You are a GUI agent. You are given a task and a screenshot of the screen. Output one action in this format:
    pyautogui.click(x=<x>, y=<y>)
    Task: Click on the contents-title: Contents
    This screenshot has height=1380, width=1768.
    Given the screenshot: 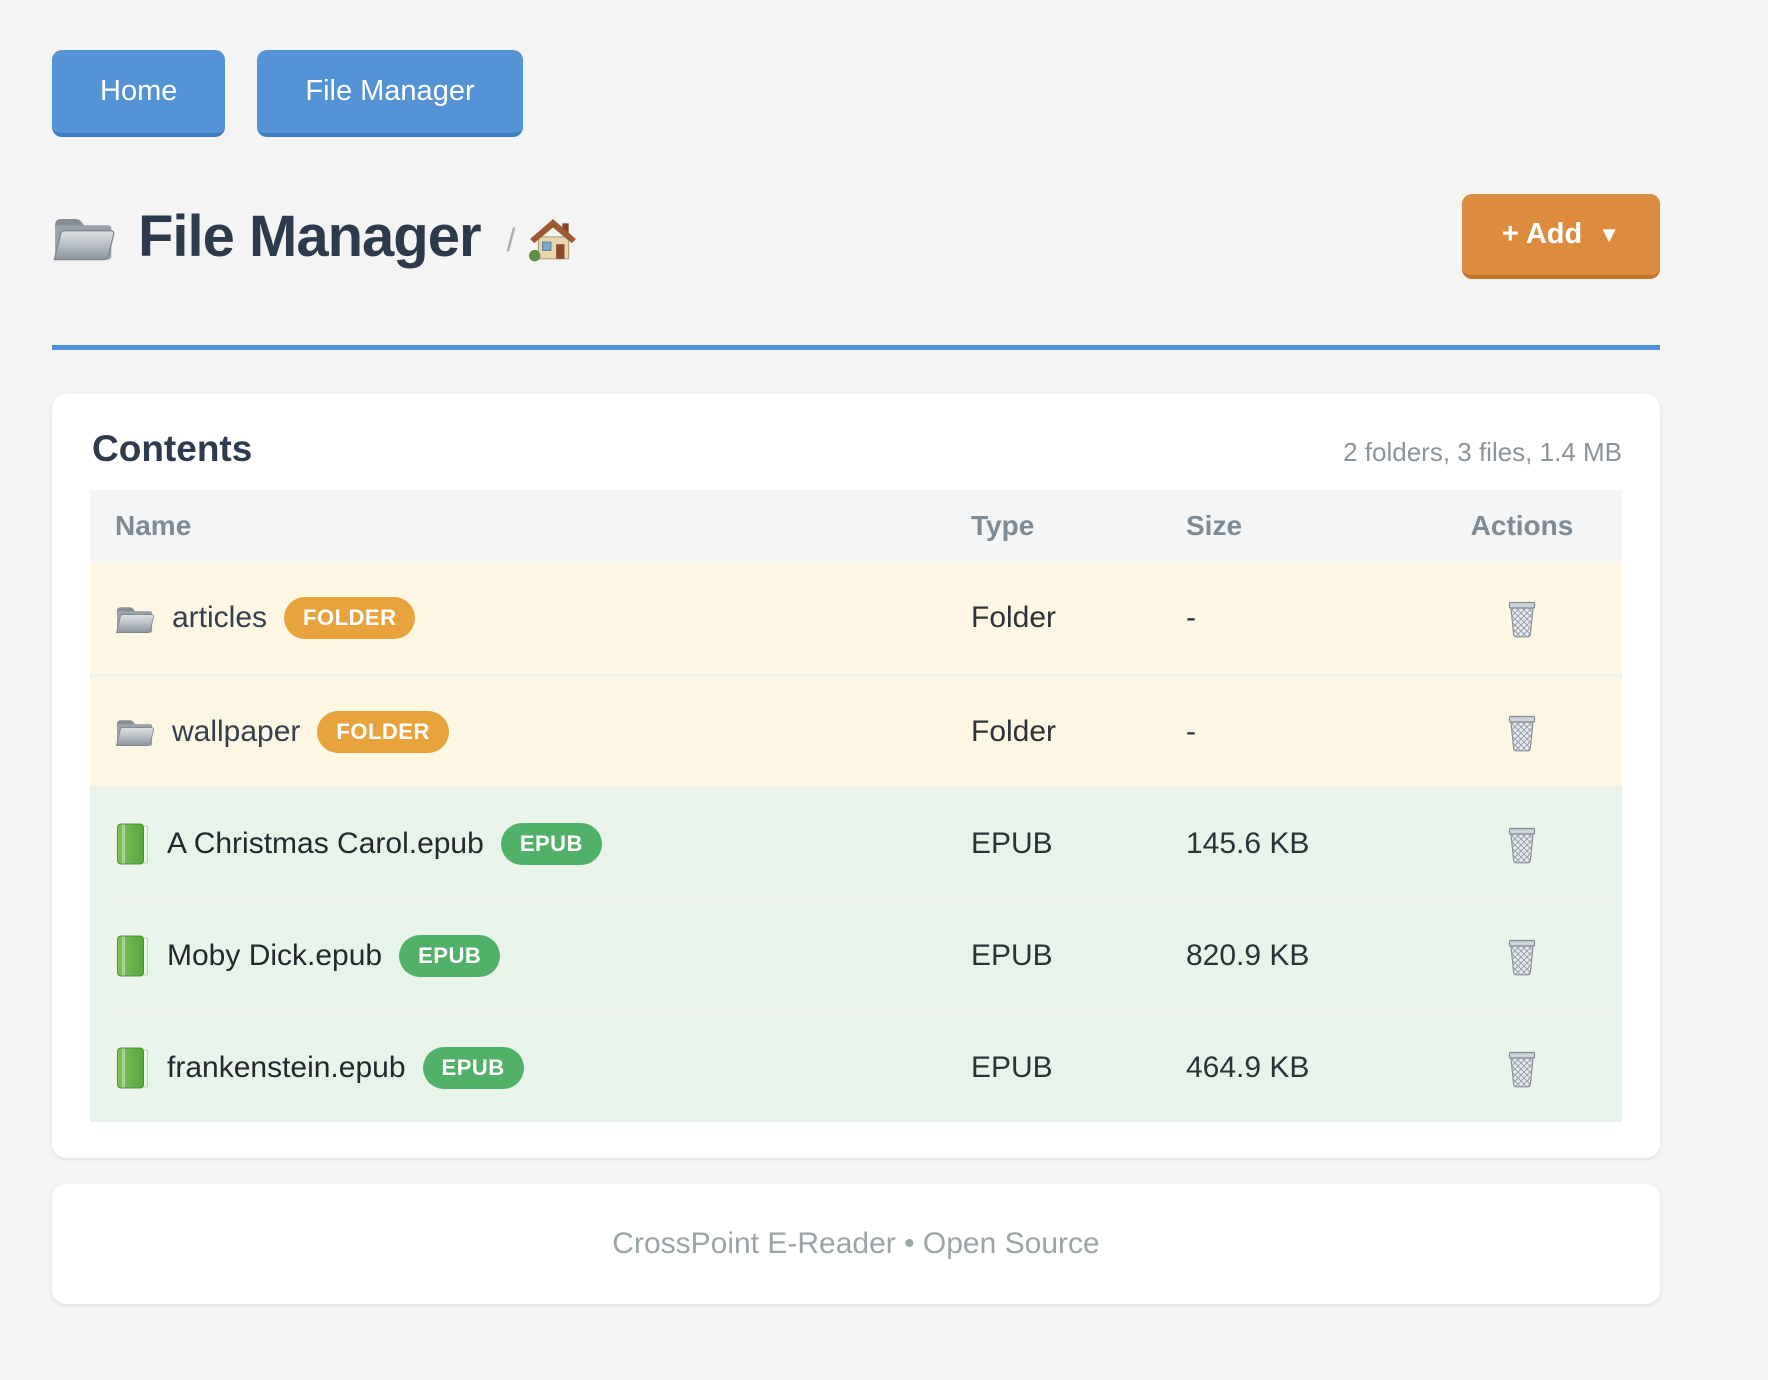 What is the action you would take?
    pyautogui.click(x=172, y=448)
    